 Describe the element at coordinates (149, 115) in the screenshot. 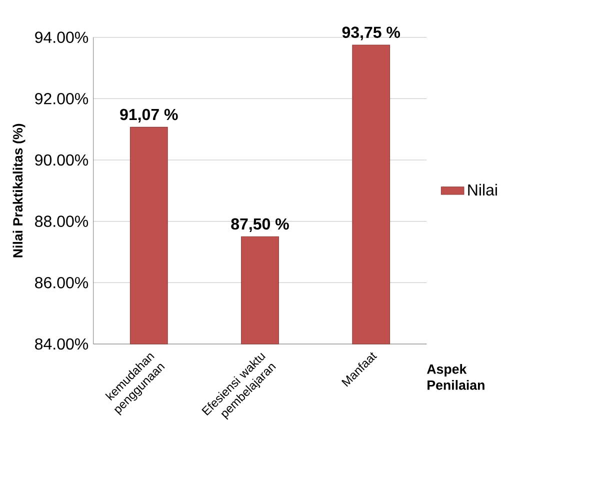

I see `data-label: 91,07 %` at that location.